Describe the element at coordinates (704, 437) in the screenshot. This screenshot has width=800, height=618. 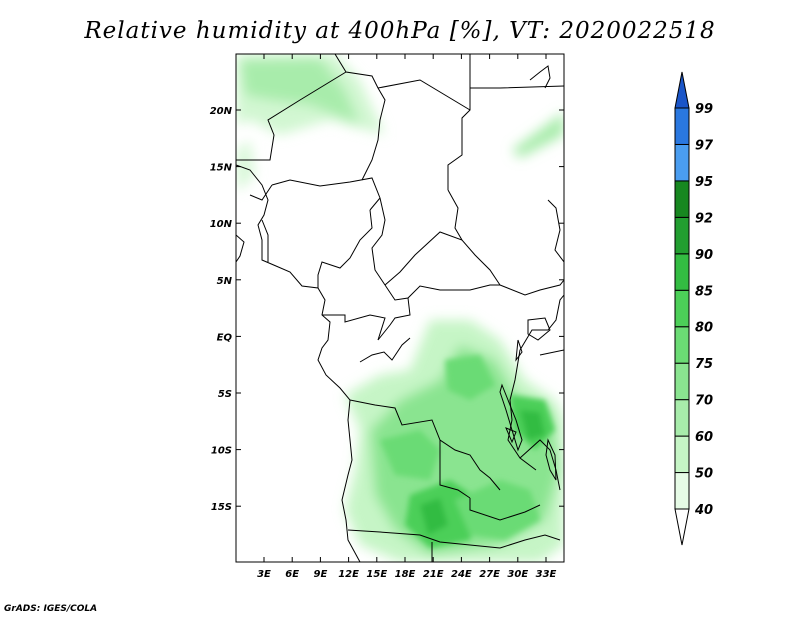
I see `colorbar-label: 60` at that location.